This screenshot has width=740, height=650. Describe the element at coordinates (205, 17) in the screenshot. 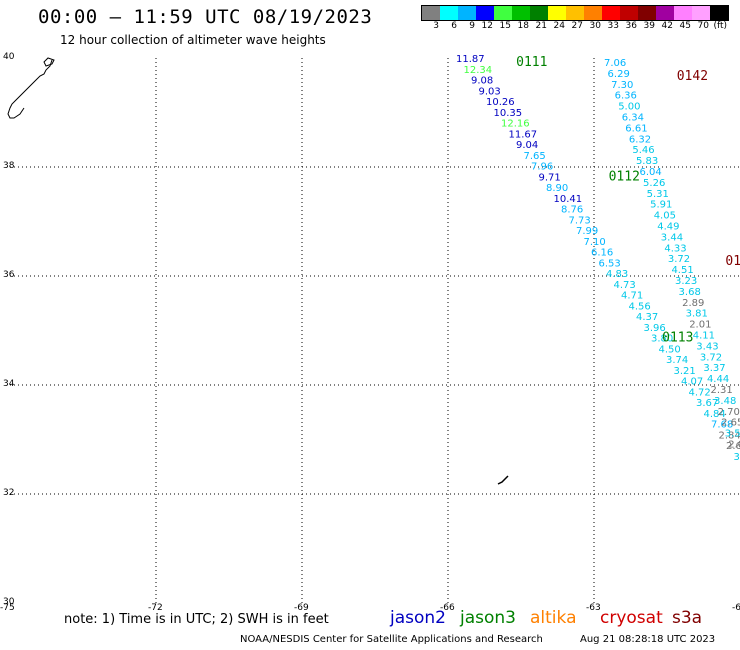

I see `page-title: 00:00 – 11:59 UTC 08/19/2023` at that location.